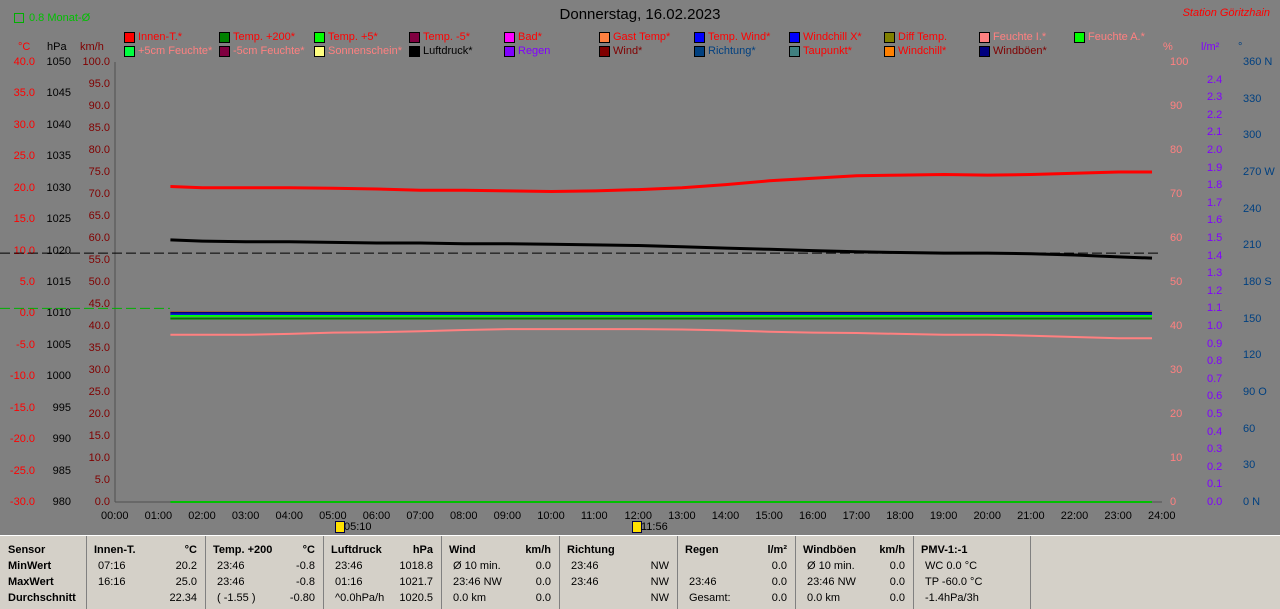 The height and width of the screenshot is (609, 1280). I want to click on rain-axis-tick: 2.3, so click(1215, 97).